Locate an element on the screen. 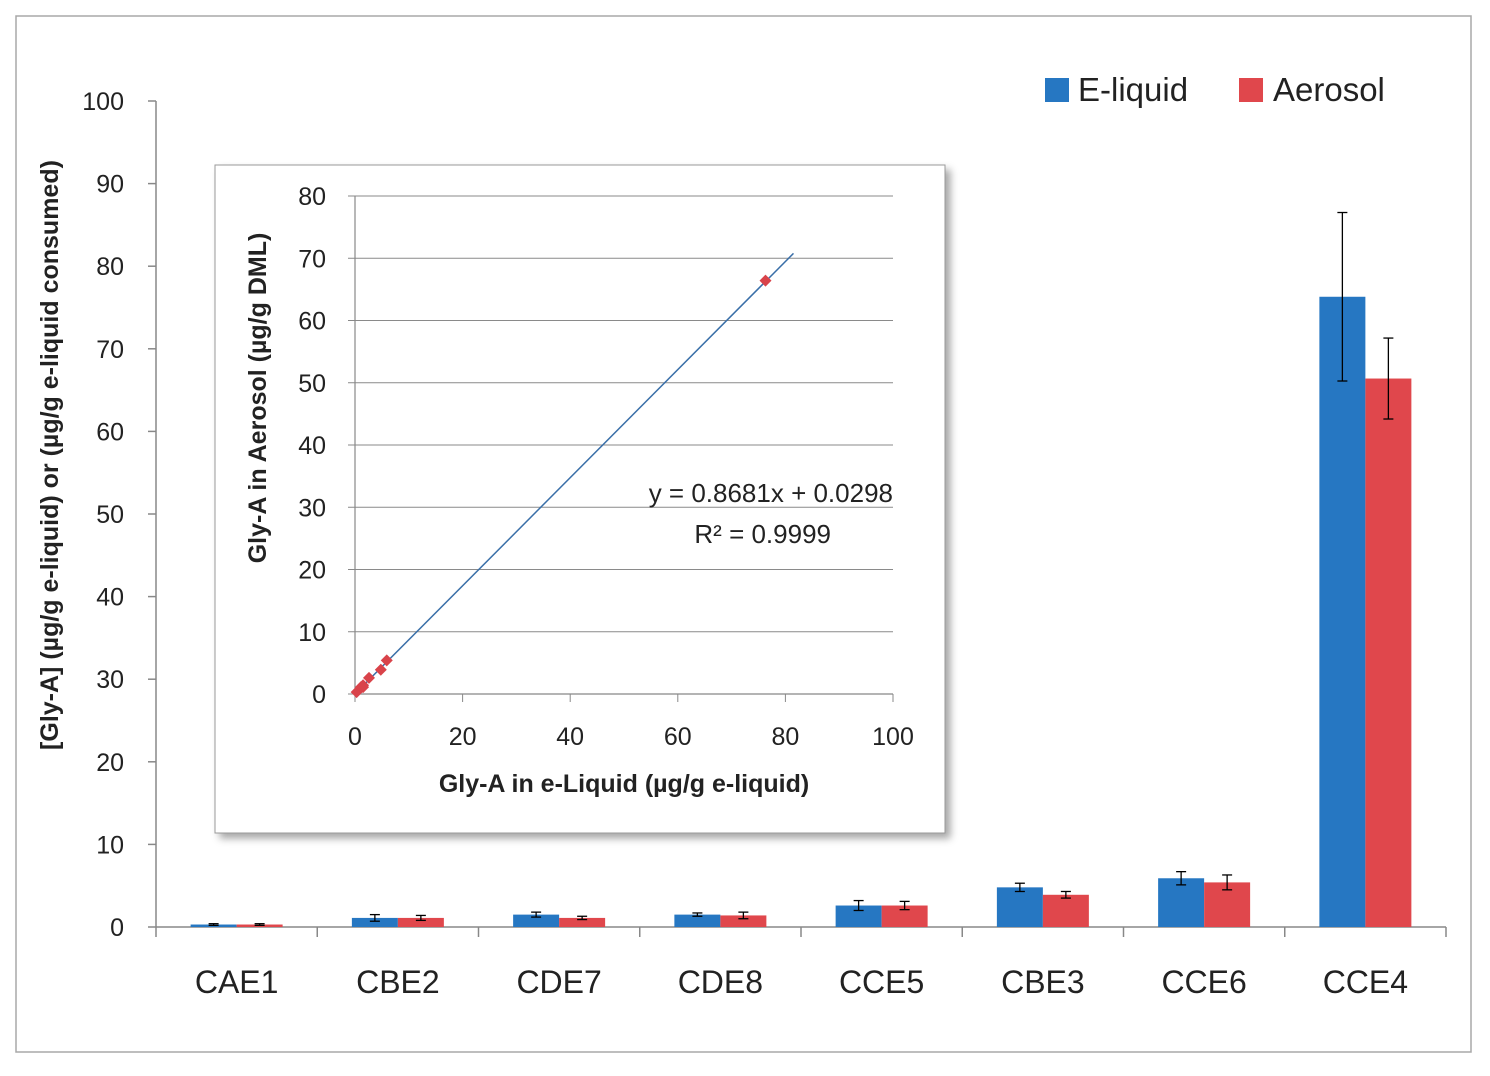 This screenshot has height=1076, width=1490. main-y-tick-label: 10 is located at coordinates (110, 845).